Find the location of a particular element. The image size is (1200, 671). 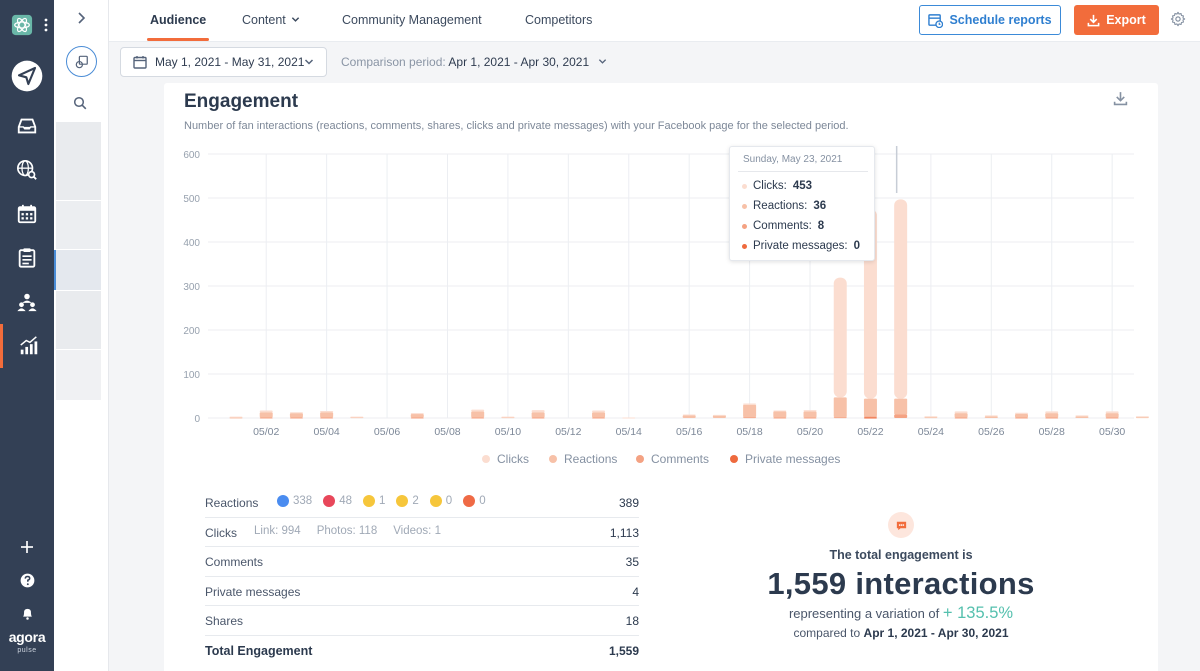

stats-row-private-messages: Private messages 4 is located at coordinates (422, 591).